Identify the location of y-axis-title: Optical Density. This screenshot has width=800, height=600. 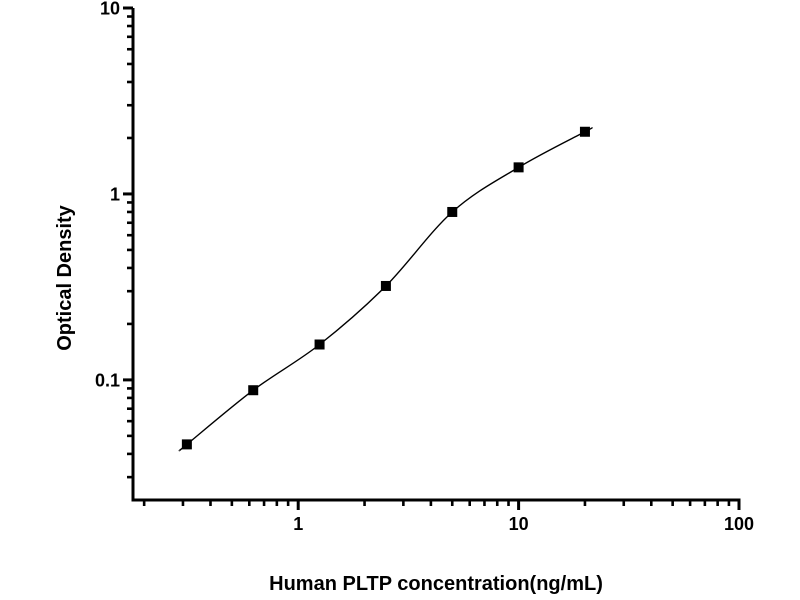
(65, 277).